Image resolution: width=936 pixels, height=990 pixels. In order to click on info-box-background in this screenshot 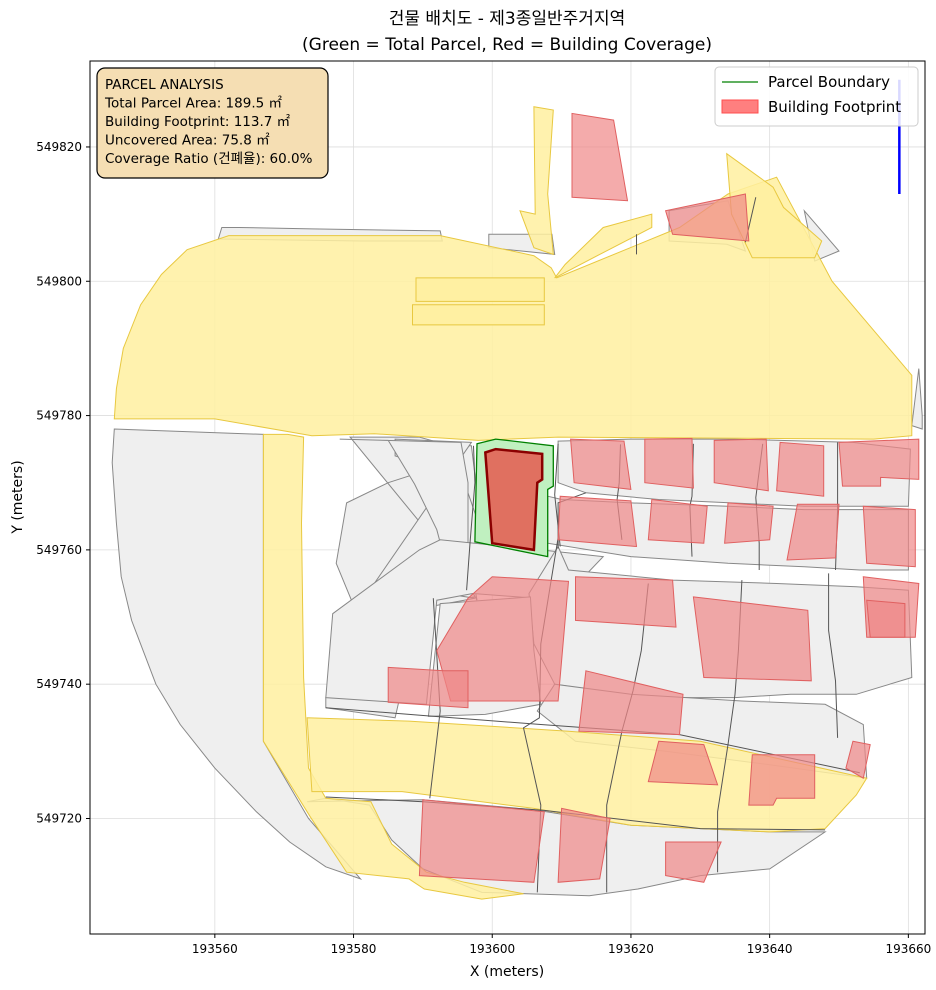, I will do `click(212, 123)`.